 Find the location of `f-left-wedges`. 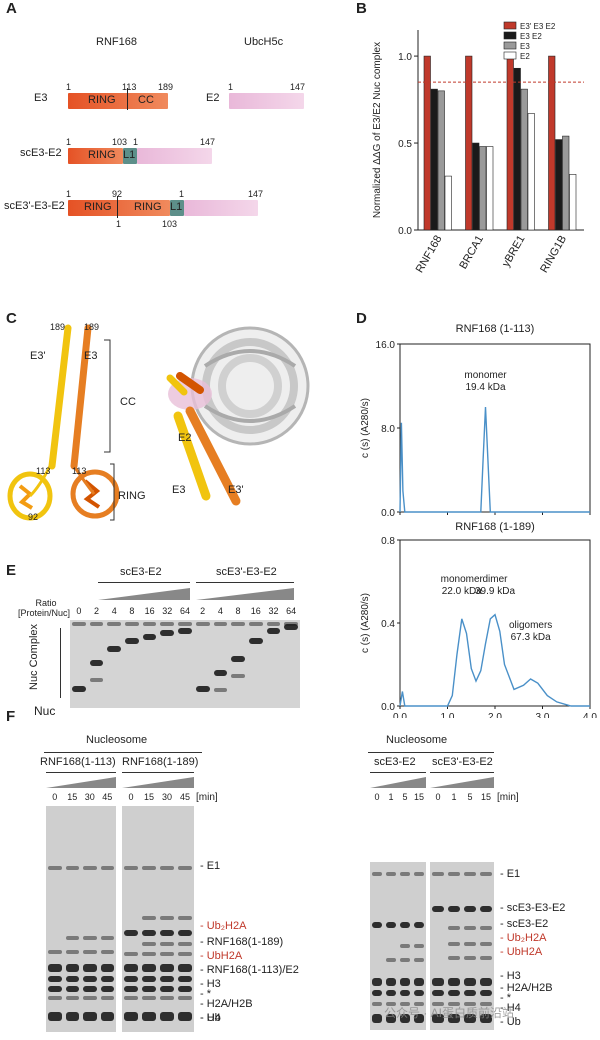

f-left-wedges is located at coordinates (120, 782).